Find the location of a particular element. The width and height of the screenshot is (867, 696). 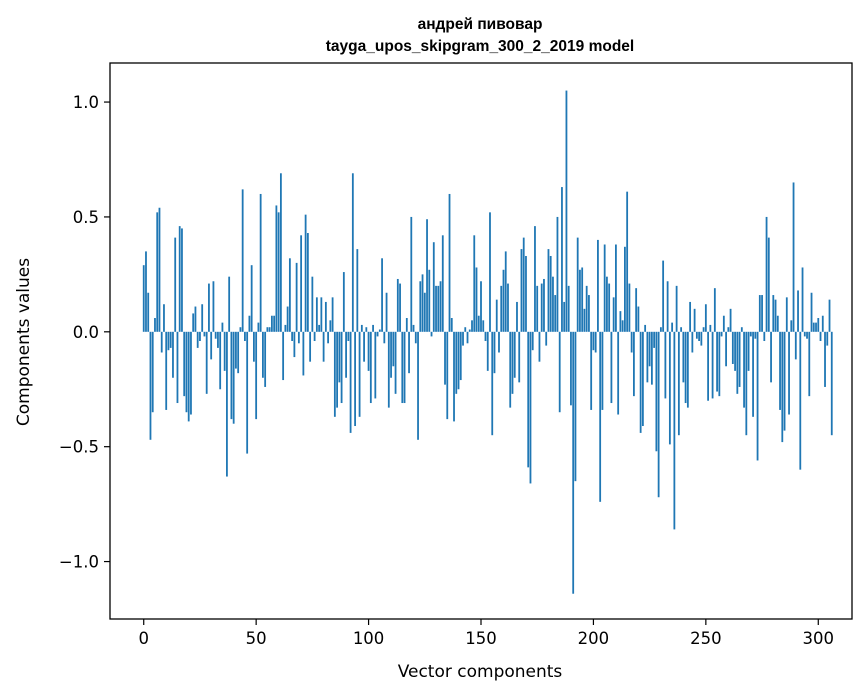

y-axis-ticks: 1.0 0.5 0.0 −0.5 −1.0 is located at coordinates (84, 332).